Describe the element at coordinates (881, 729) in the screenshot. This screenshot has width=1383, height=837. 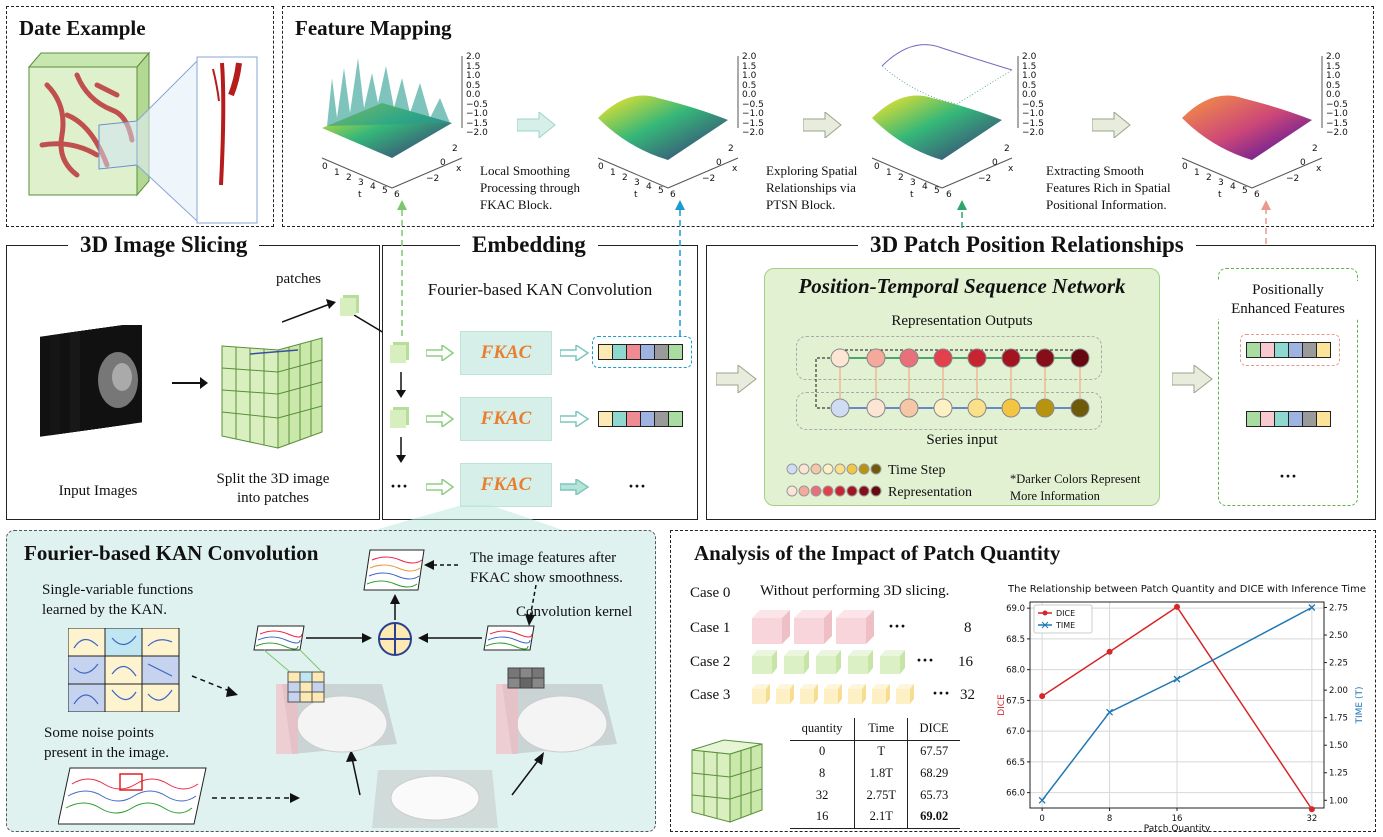
I see `table-header-time: Time` at that location.